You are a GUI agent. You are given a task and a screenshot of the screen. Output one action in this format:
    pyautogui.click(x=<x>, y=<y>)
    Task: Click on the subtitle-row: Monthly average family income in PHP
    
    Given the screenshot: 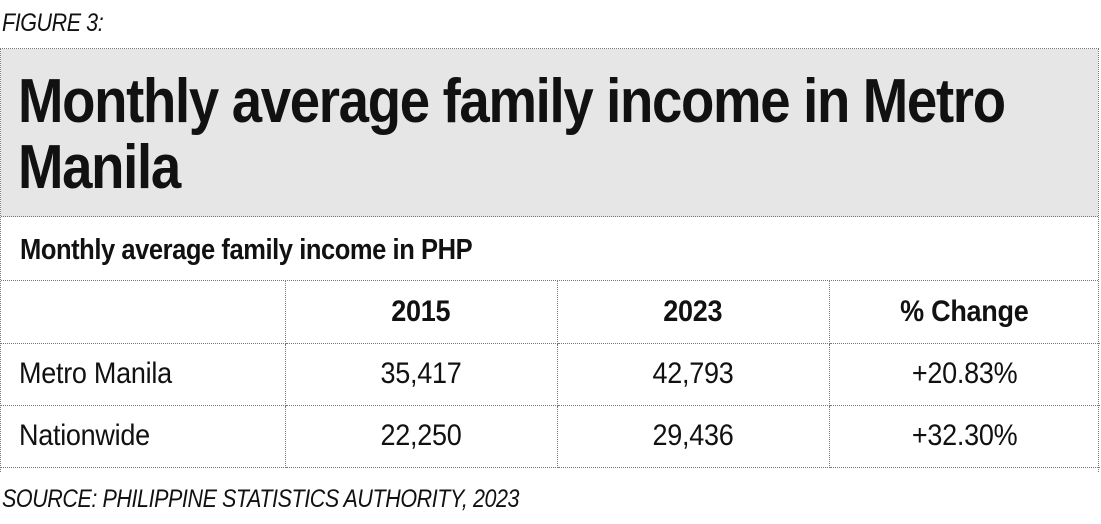 What is the action you would take?
    pyautogui.click(x=549, y=249)
    